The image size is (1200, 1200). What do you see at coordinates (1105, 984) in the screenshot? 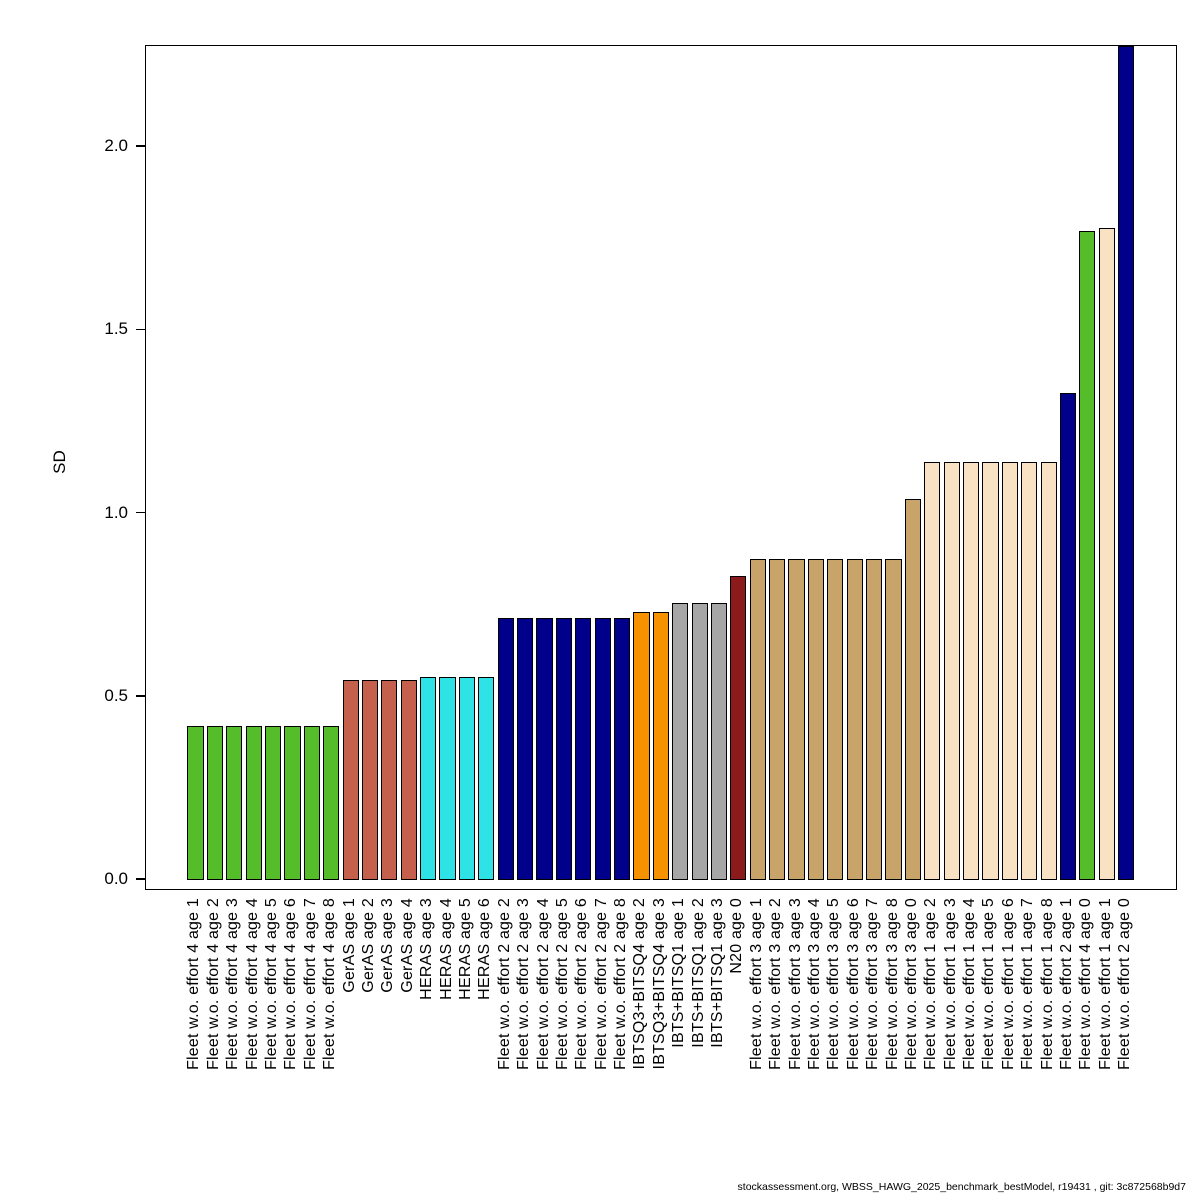
I see `x-tick-label-47: Fleet w.o. effort 1 age 1` at bounding box center [1105, 984].